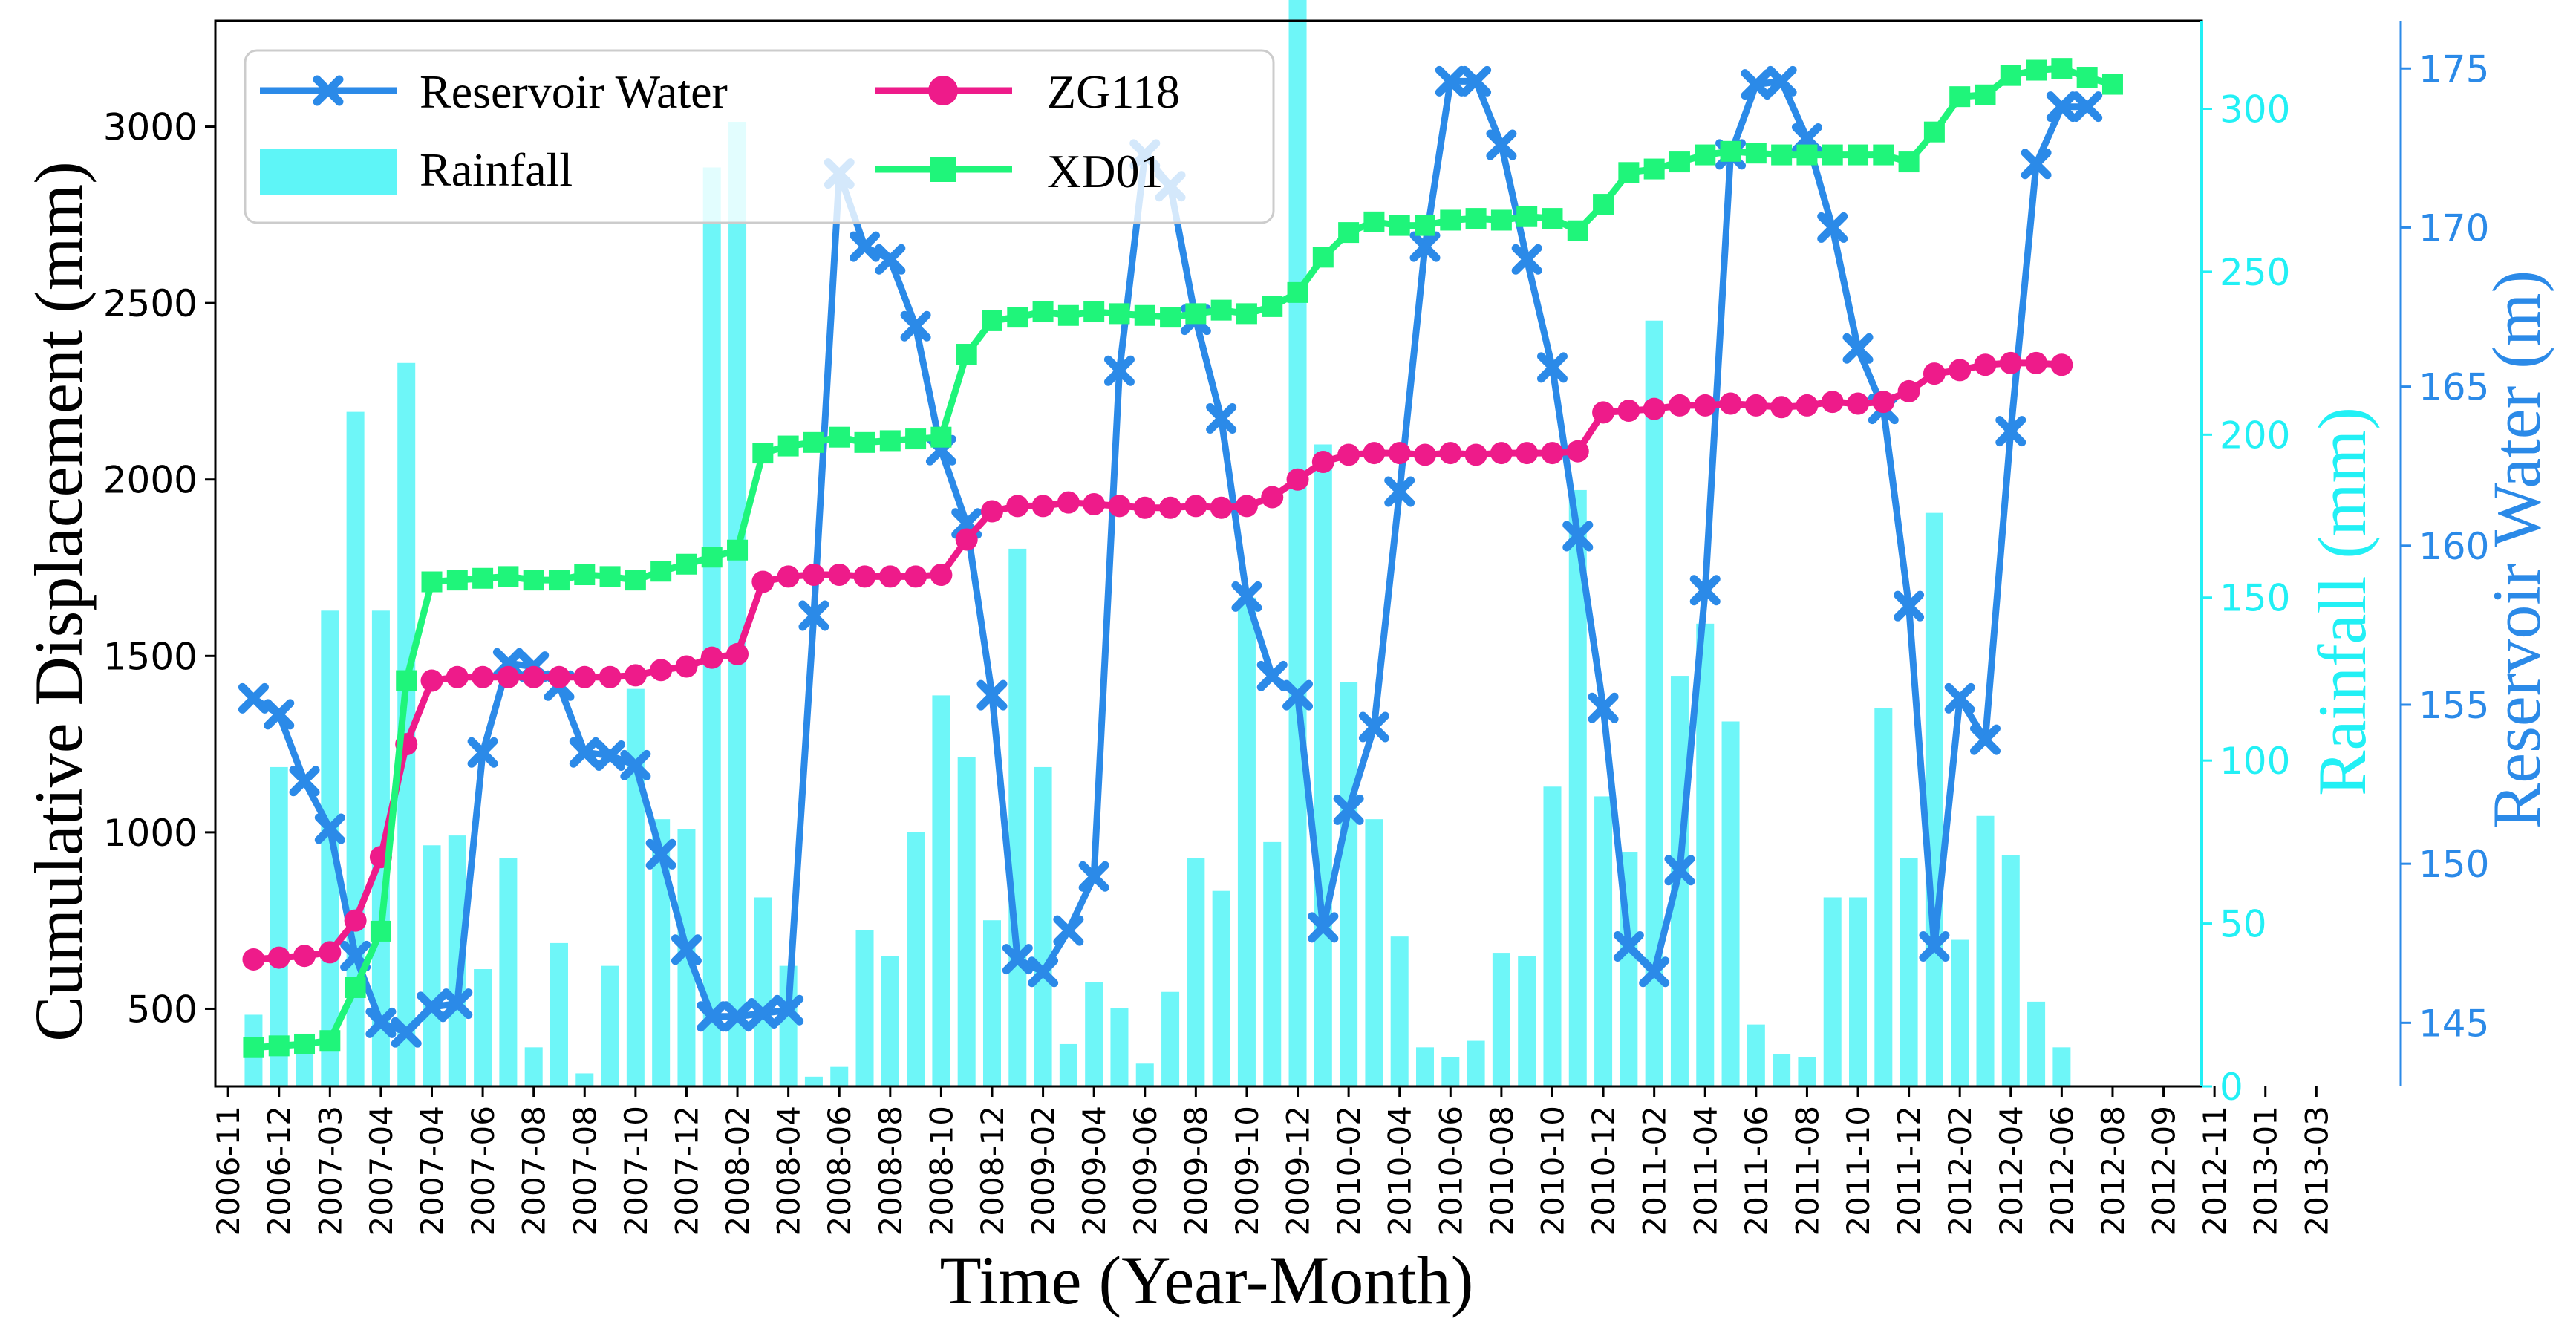 This screenshot has width=2576, height=1330. Describe the element at coordinates (1349, 1171) in the screenshot. I see `x-tick-label: 2010-02` at that location.